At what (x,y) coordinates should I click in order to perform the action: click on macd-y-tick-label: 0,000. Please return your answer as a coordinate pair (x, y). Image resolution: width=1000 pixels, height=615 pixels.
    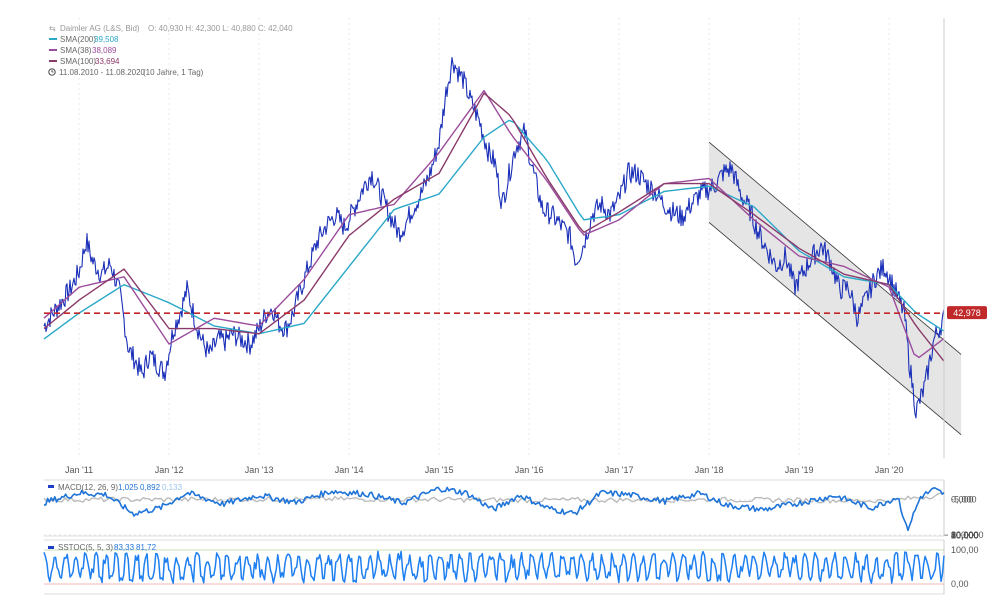
    Looking at the image, I should click on (962, 500).